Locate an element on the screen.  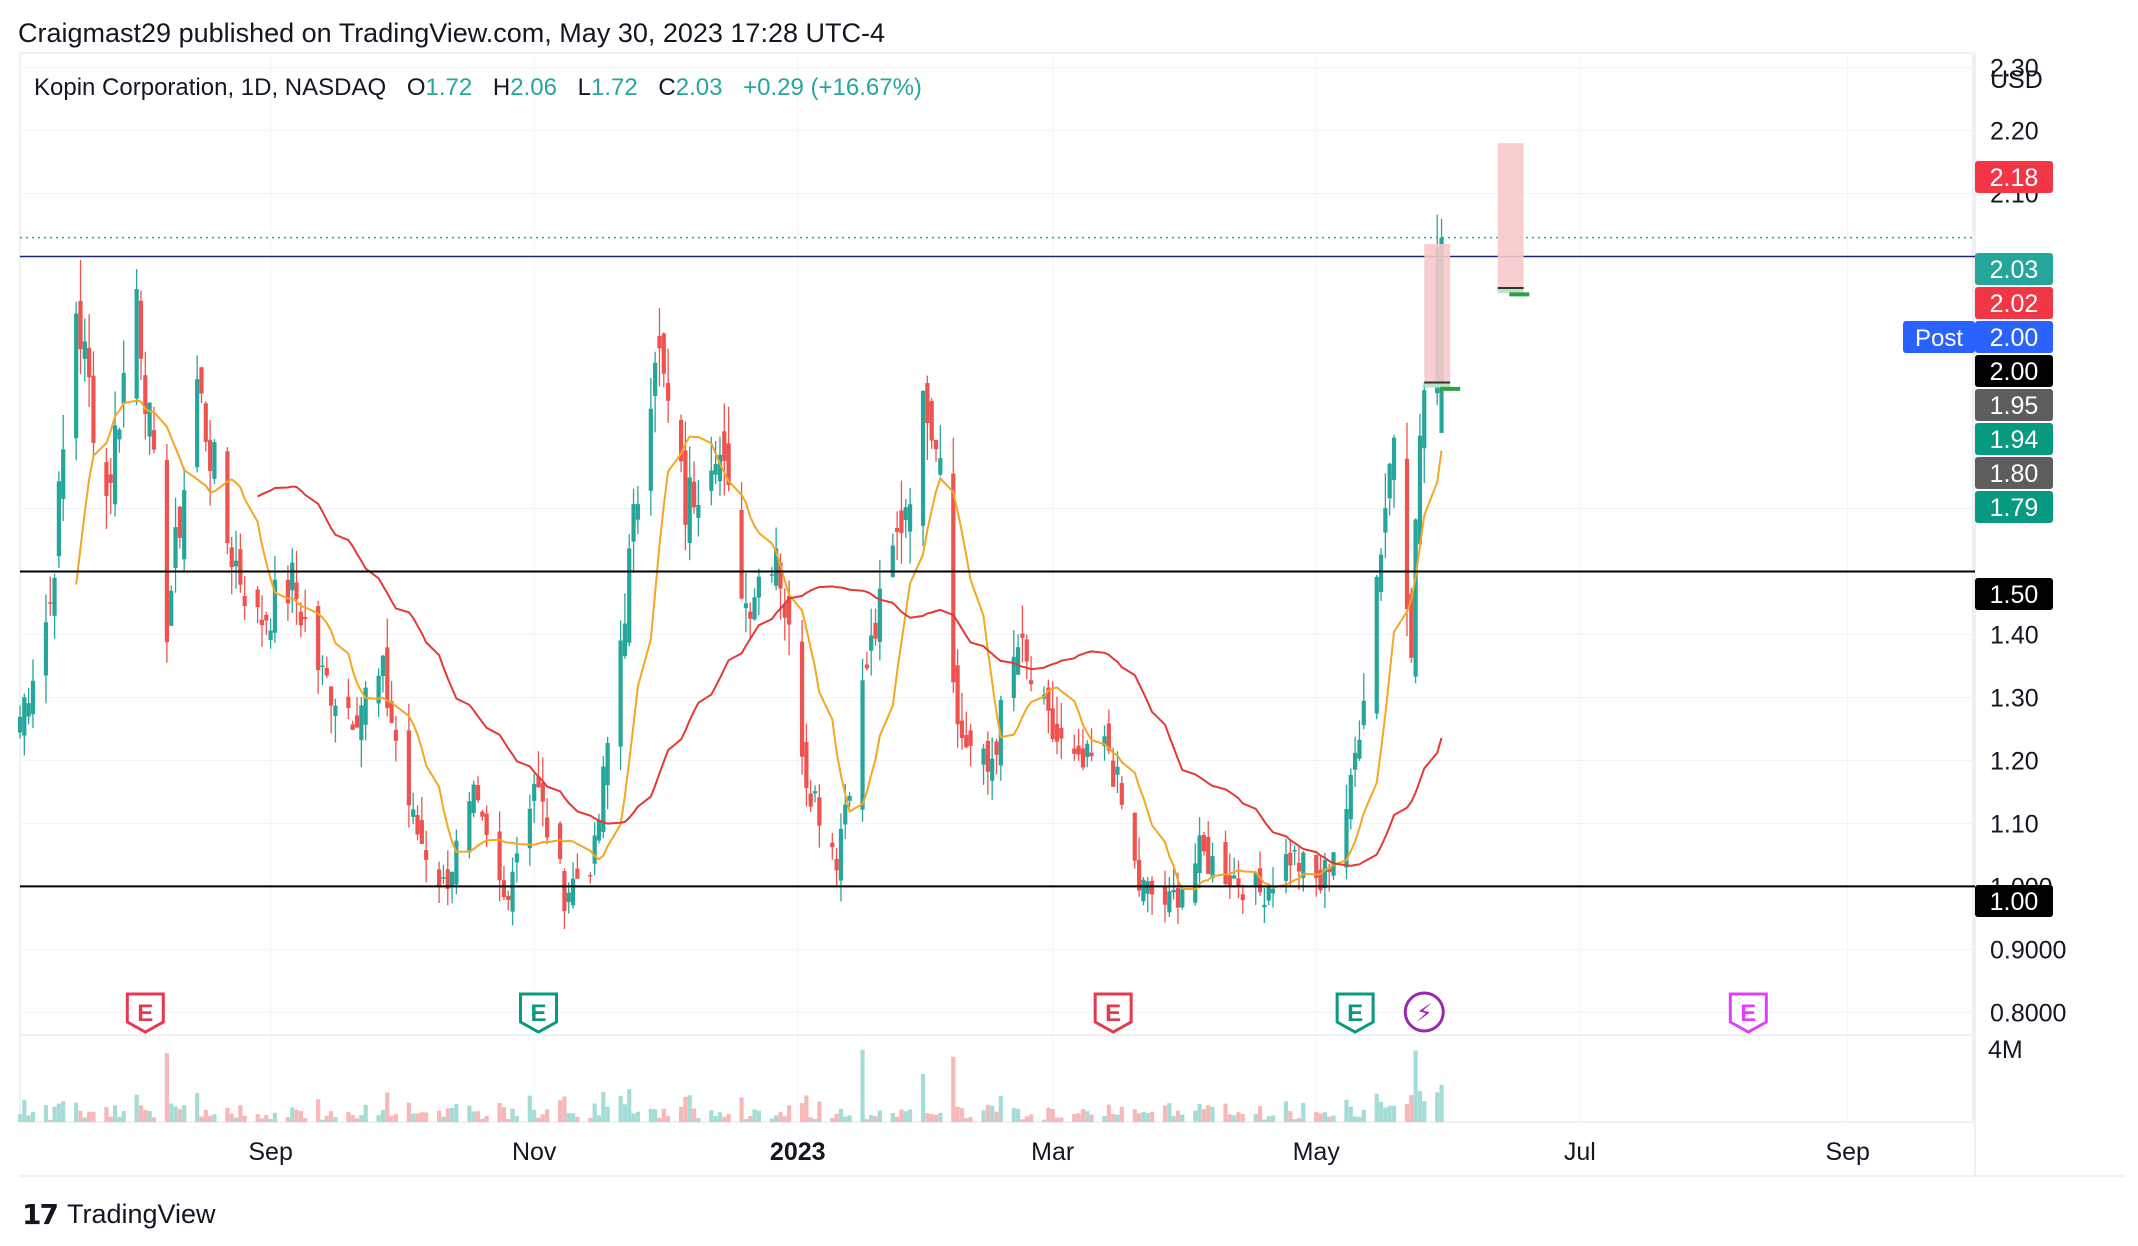
close-label: C is located at coordinates (667, 87).